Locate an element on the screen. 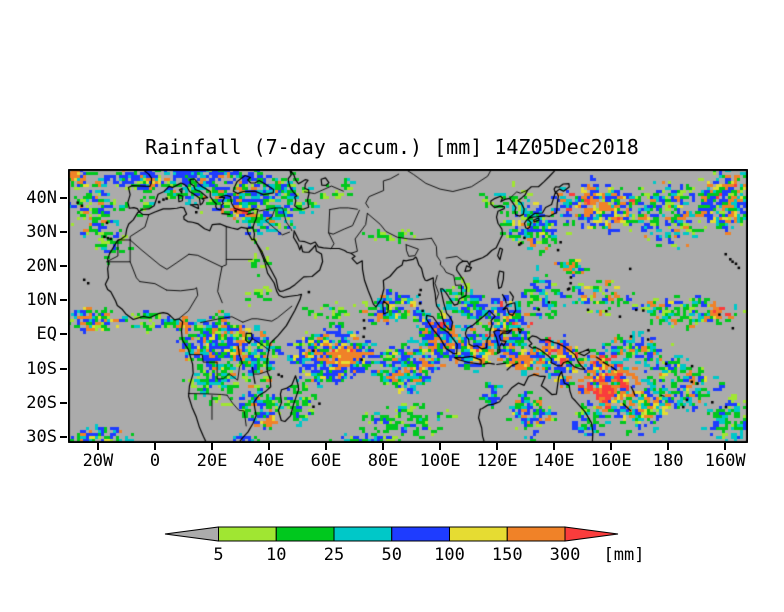  y-axis-tick-label: 30N is located at coordinates (41, 232).